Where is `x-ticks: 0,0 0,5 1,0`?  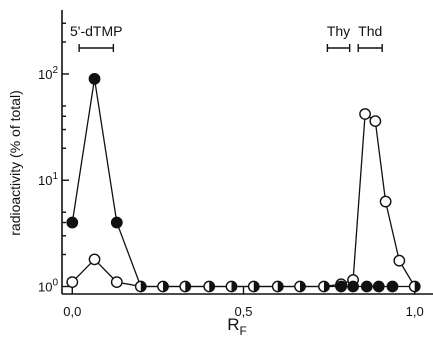 x-ticks: 0,0 0,5 1,0 is located at coordinates (243, 303).